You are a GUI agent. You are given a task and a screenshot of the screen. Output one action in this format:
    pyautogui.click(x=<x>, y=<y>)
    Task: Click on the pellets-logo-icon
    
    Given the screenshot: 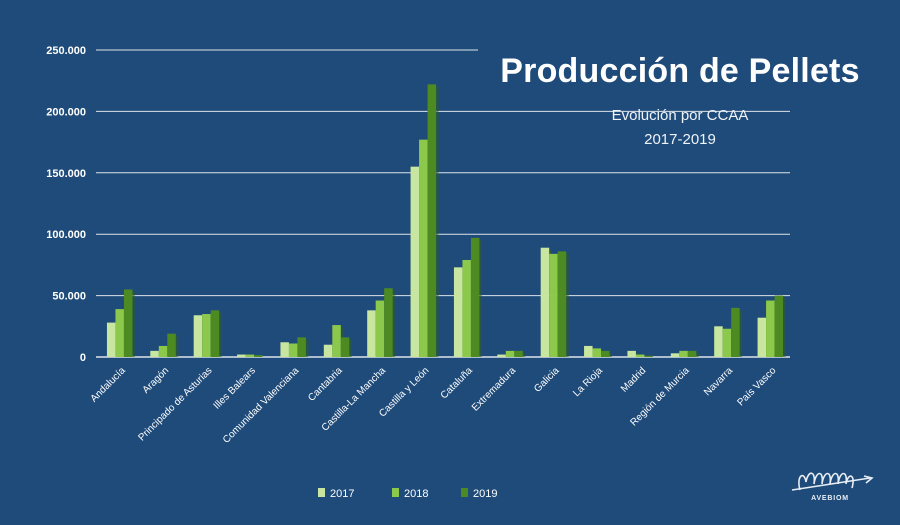 What is the action you would take?
    pyautogui.click(x=832, y=481)
    